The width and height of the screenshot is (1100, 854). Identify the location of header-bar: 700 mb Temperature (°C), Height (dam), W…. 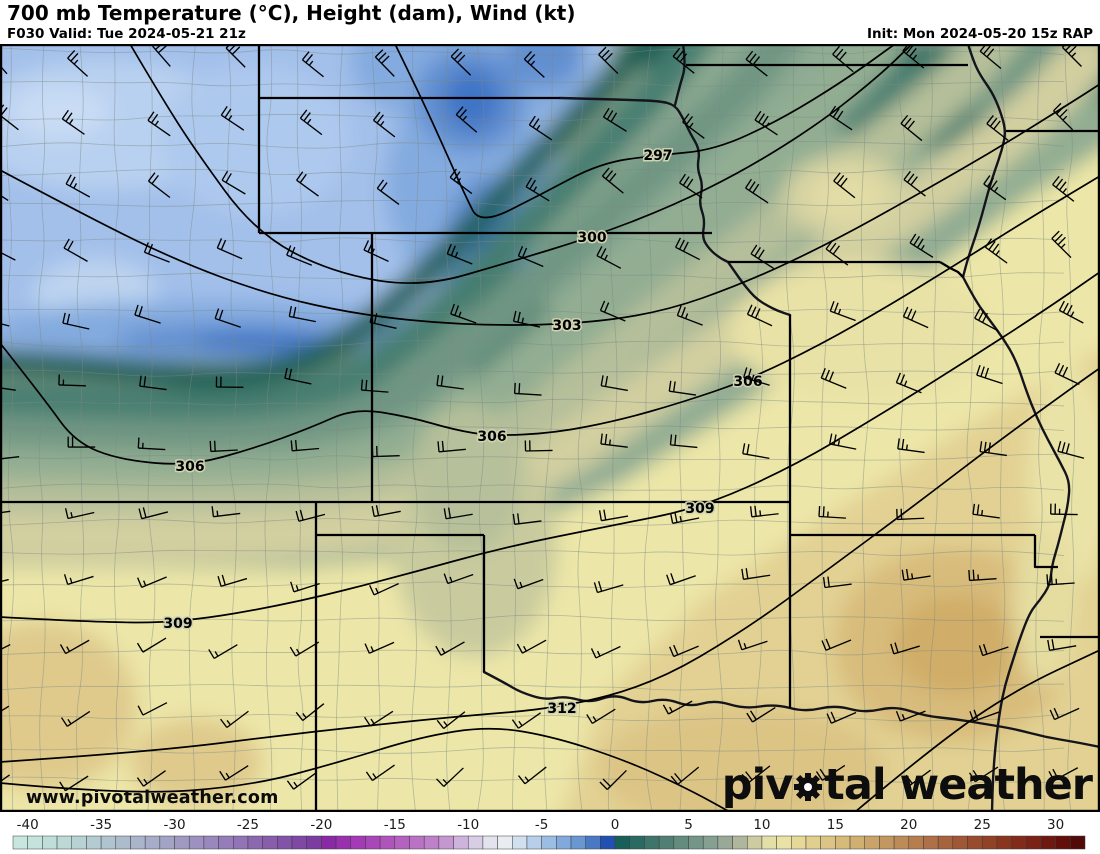
(550, 22).